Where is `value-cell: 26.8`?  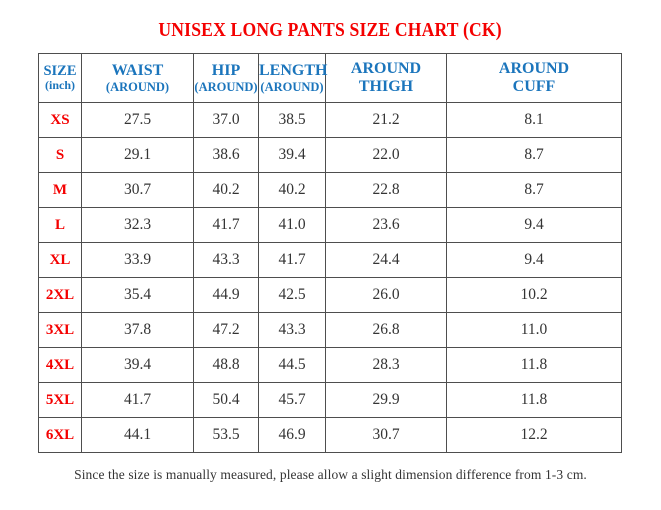 value-cell: 26.8 is located at coordinates (386, 330).